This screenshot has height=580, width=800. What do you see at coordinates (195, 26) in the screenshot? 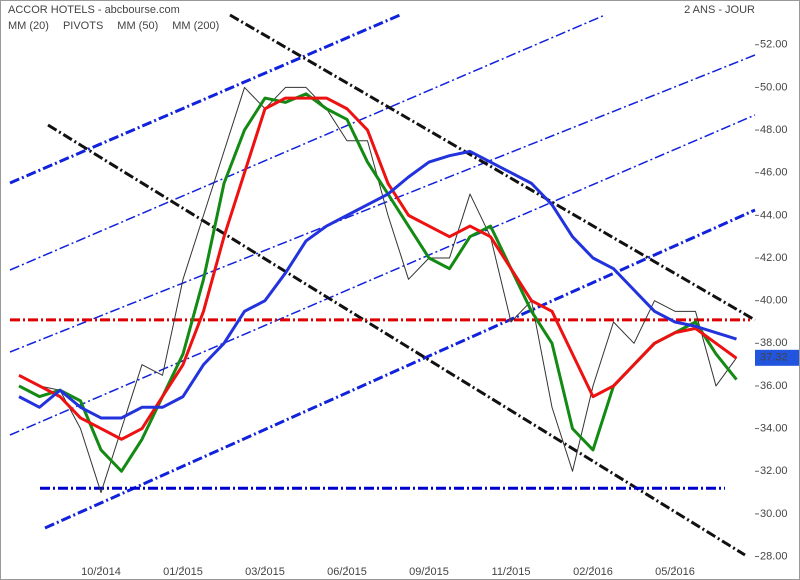
I see `legend-entry: MM (200)` at bounding box center [195, 26].